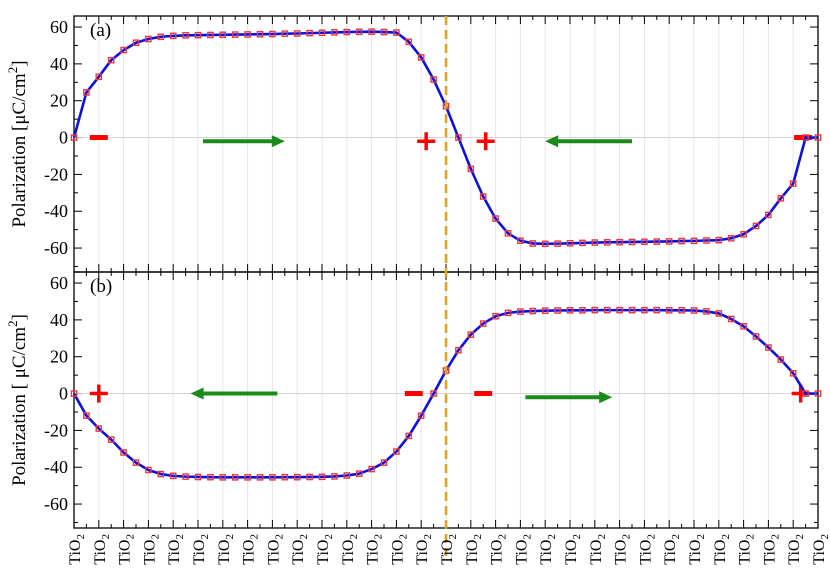  Describe the element at coordinates (59, 64) in the screenshot. I see `y-tick-label: 40` at that location.